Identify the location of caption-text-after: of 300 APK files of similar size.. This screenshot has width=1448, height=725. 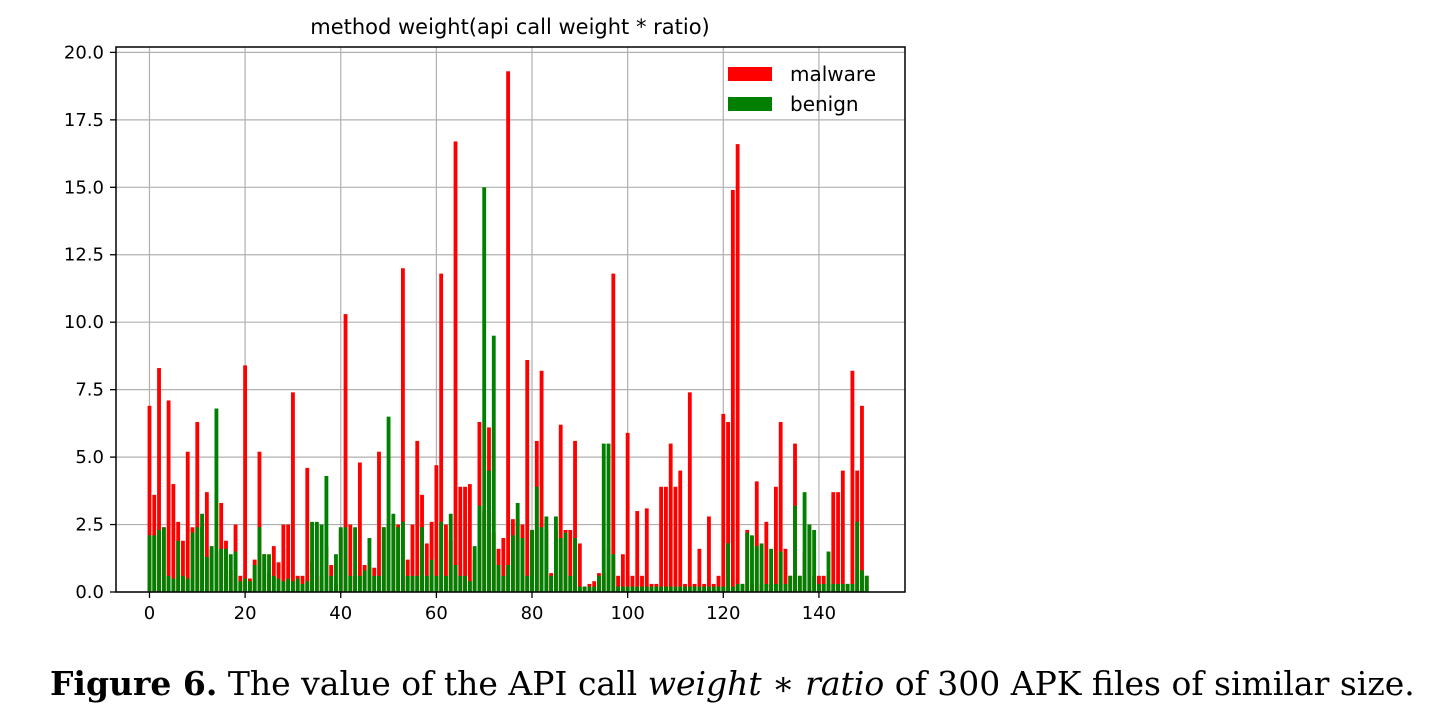
(1149, 683).